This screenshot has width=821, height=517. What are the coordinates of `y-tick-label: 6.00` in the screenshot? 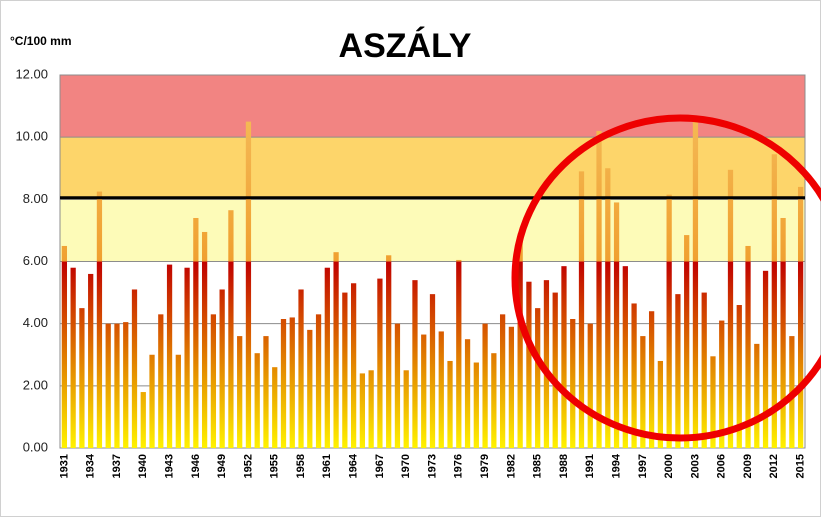 It's located at (35, 260).